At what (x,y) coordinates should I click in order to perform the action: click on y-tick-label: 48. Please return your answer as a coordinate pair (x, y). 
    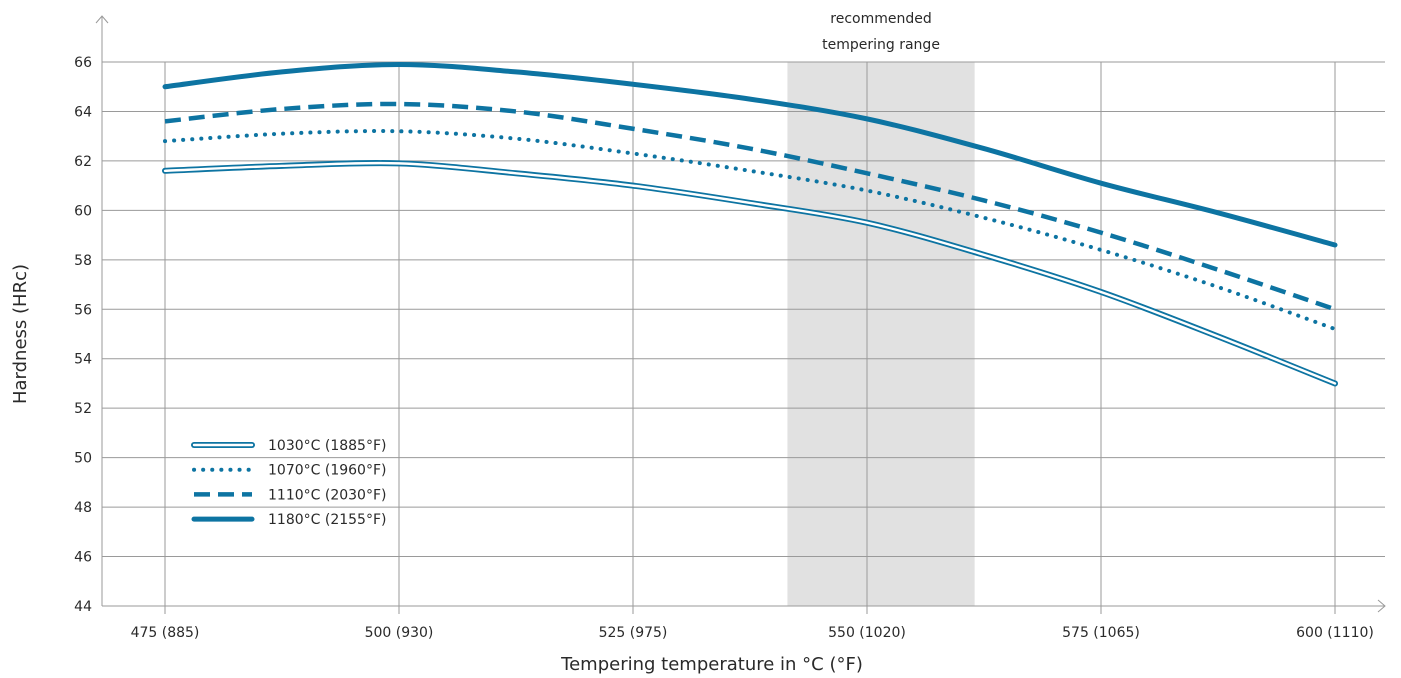
    Looking at the image, I should click on (83, 508).